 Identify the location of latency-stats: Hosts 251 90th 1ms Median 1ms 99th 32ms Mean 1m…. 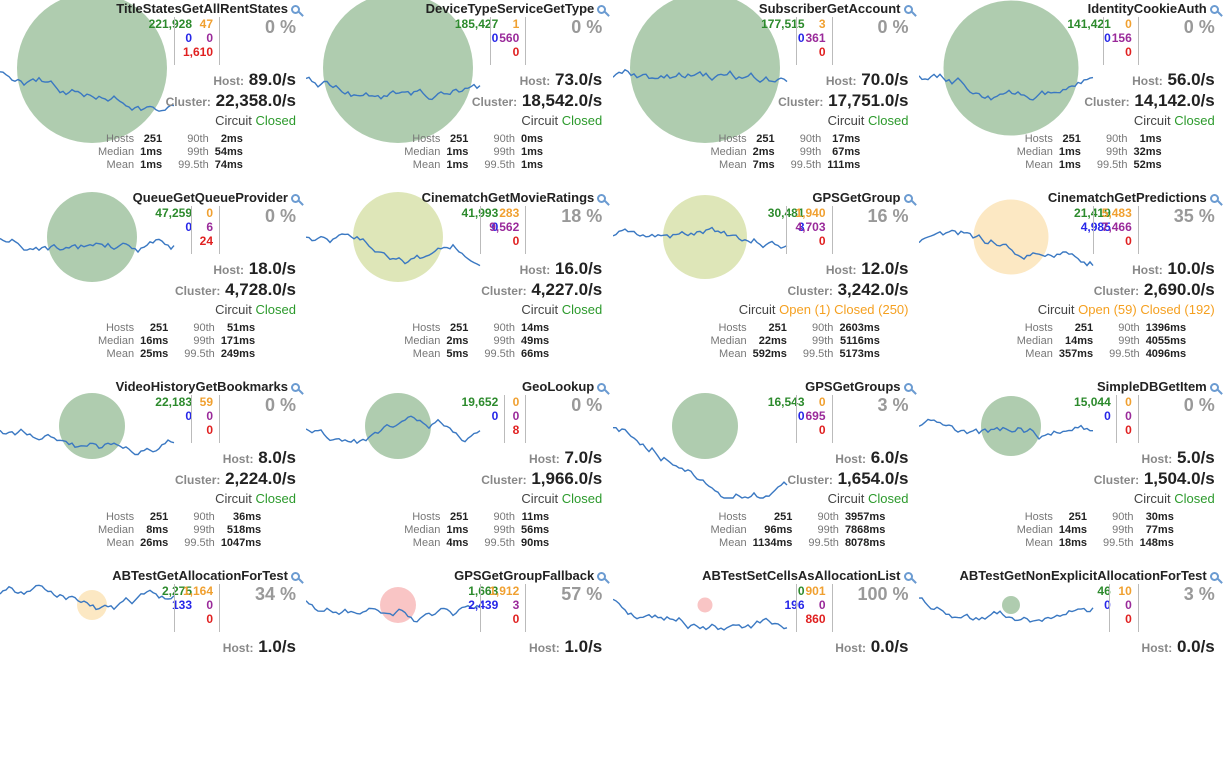
(1086, 152).